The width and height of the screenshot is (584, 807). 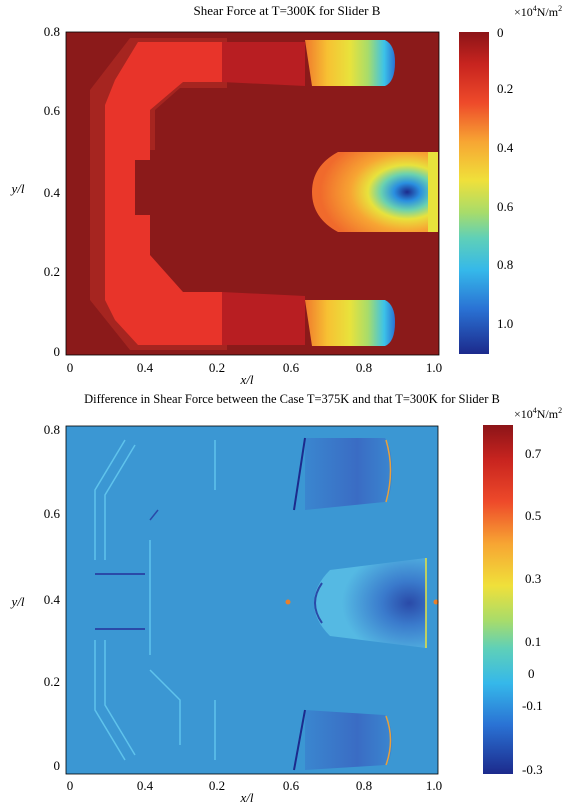 I want to click on plot2-cbar-tick-0: 0.7, so click(x=533, y=453).